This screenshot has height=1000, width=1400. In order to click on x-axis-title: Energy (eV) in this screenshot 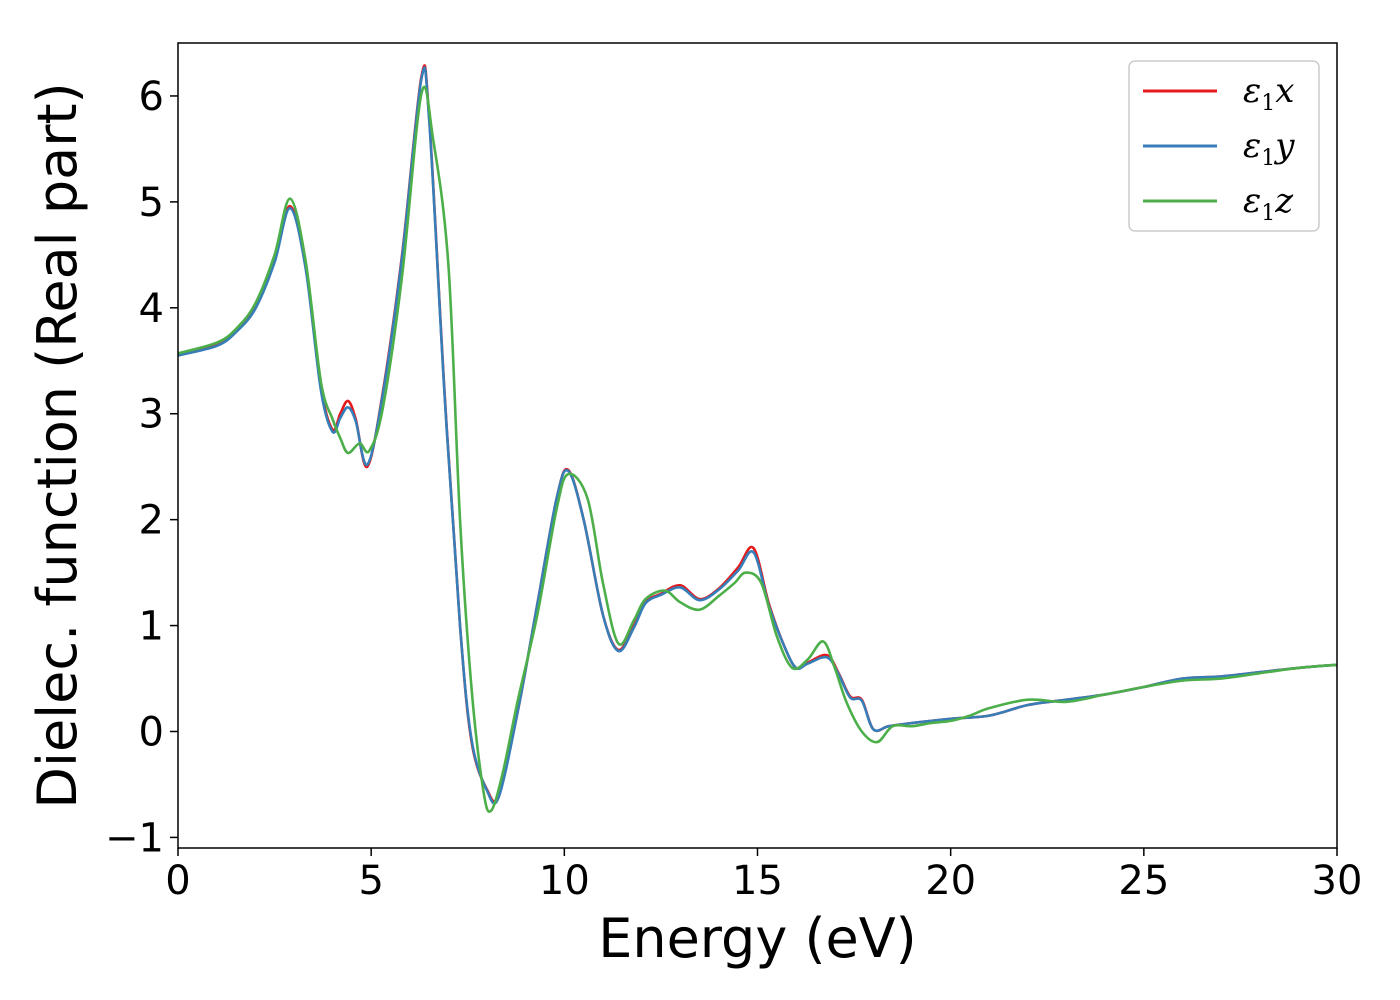, I will do `click(757, 938)`.